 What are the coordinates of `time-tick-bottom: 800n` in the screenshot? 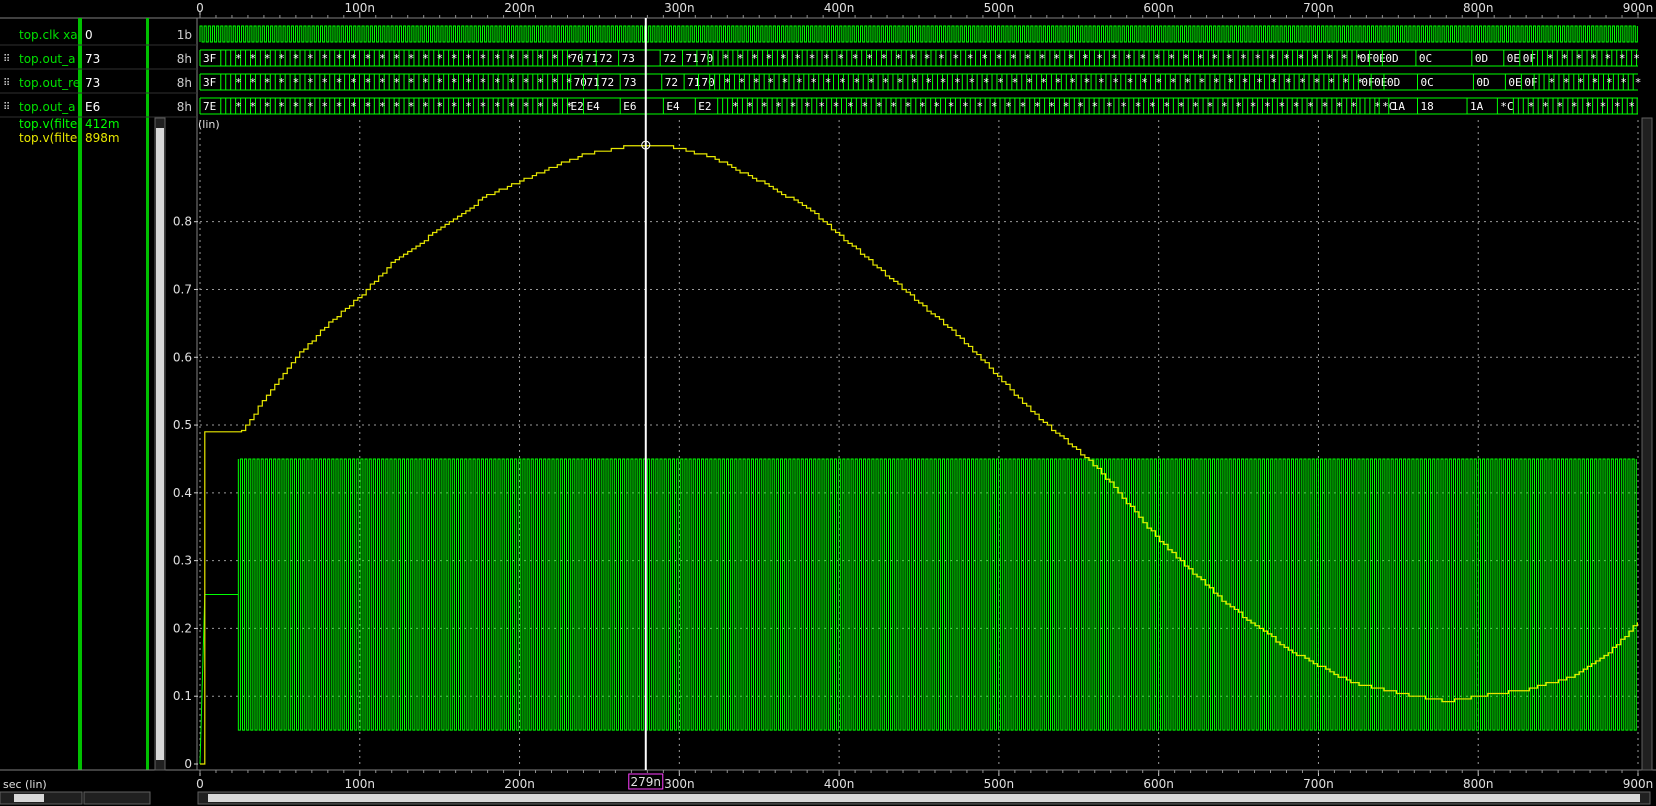 It's located at (1478, 784).